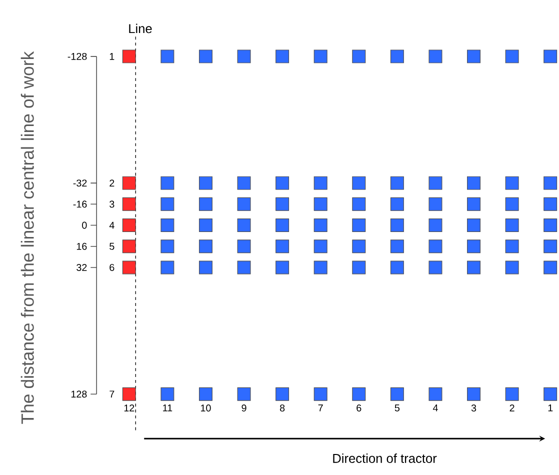 This screenshot has height=475, width=559. What do you see at coordinates (80, 182) in the screenshot?
I see `y-tick-label: -32` at bounding box center [80, 182].